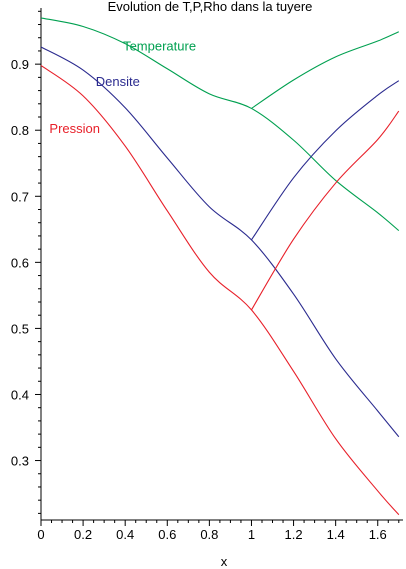  I want to click on temperature-label: Temperature, so click(159, 45).